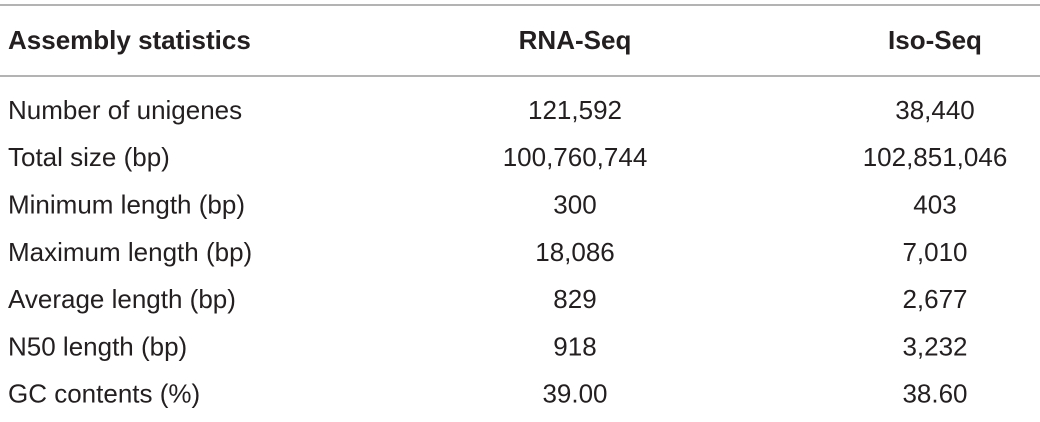 This screenshot has width=1040, height=422. I want to click on cell: 918, so click(574, 346).